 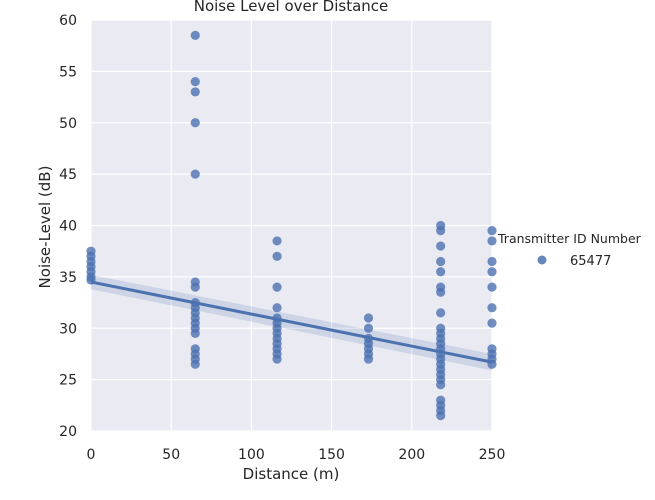 I want to click on legend-title: Transmitter ID Number, so click(x=569, y=238).